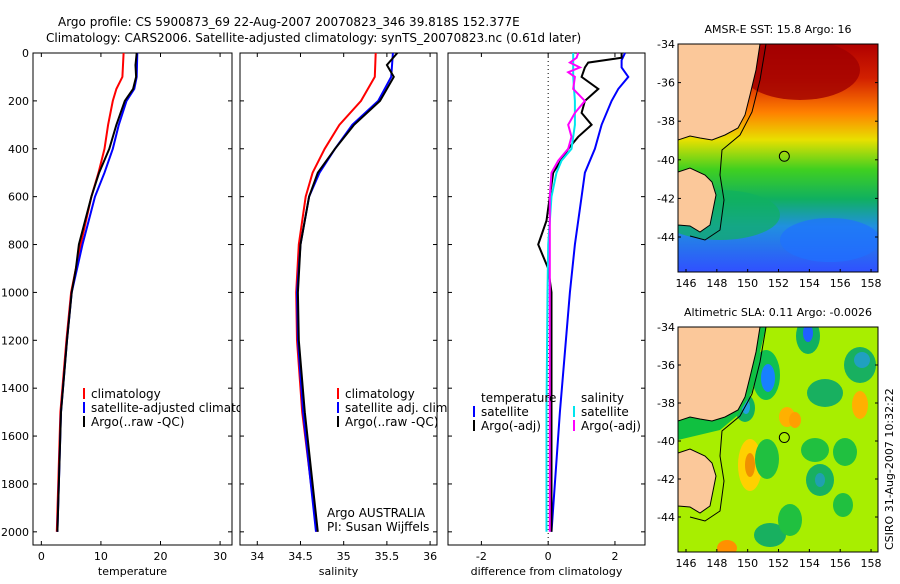 Image resolution: width=900 pixels, height=584 pixels. Describe the element at coordinates (18, 197) in the screenshot. I see `y-tick-label: 600` at that location.